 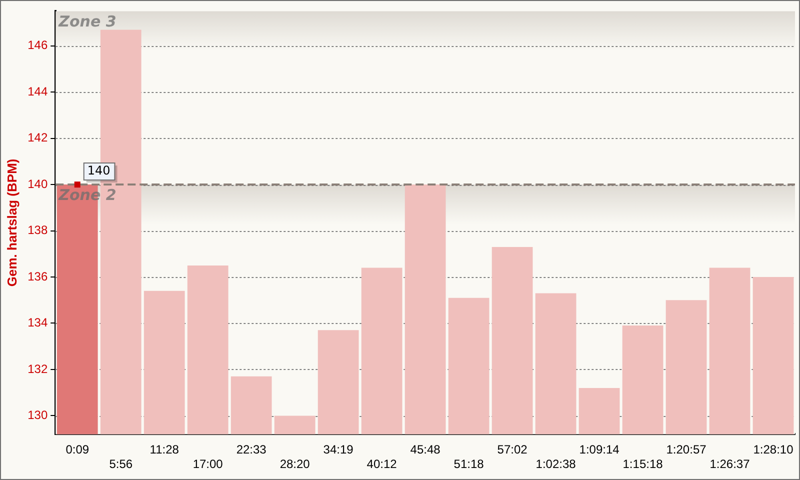 I want to click on x-tick-label: 22:33, so click(x=251, y=449).